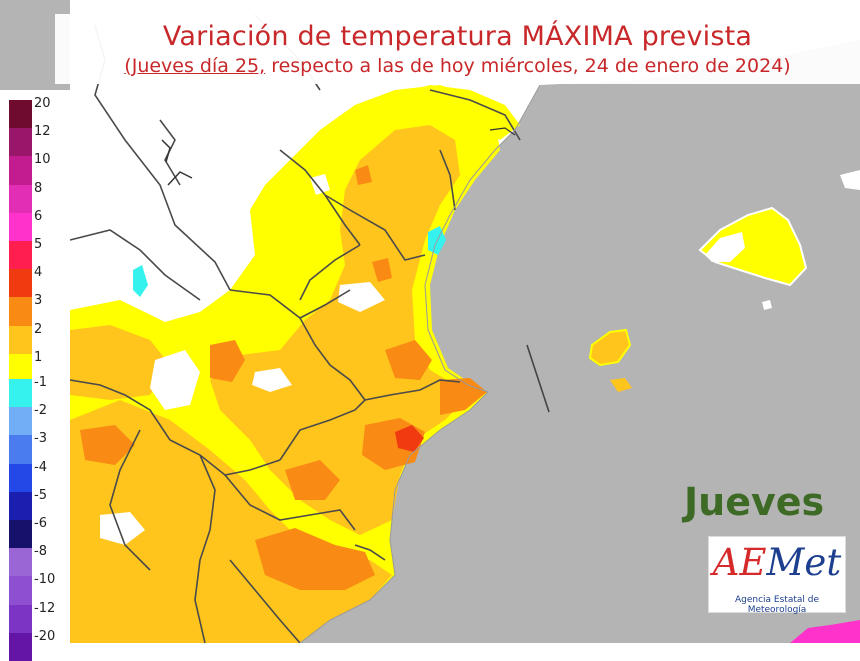 This screenshot has height=661, width=860. I want to click on hole-d, so click(122, 528).